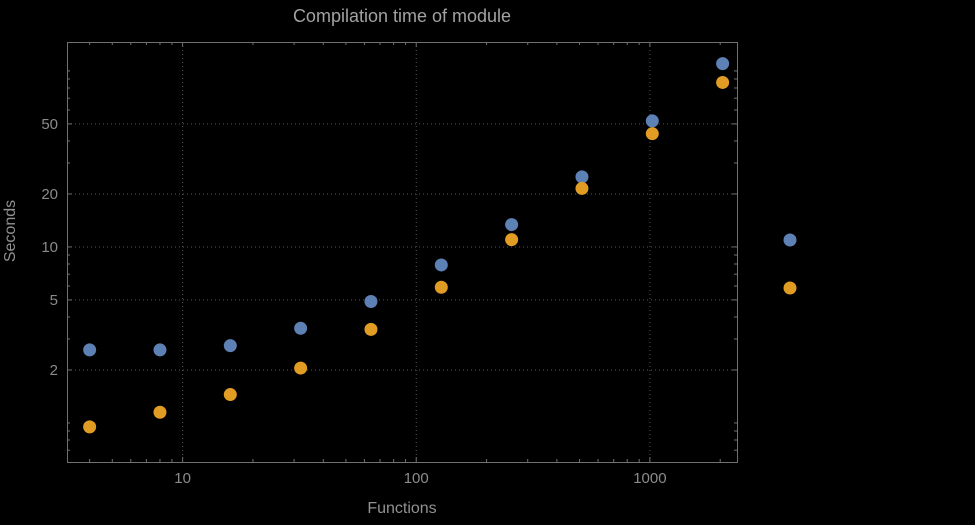  I want to click on x-tick-label: 1000, so click(649, 478).